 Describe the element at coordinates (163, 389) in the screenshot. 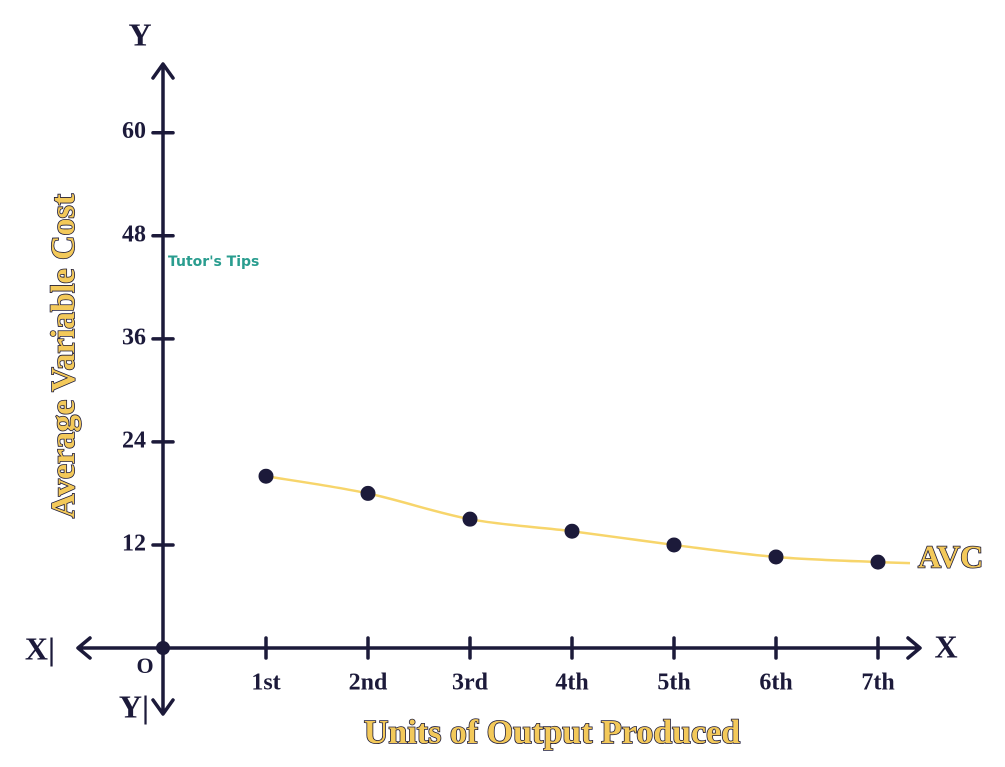

I see `y-axis` at that location.